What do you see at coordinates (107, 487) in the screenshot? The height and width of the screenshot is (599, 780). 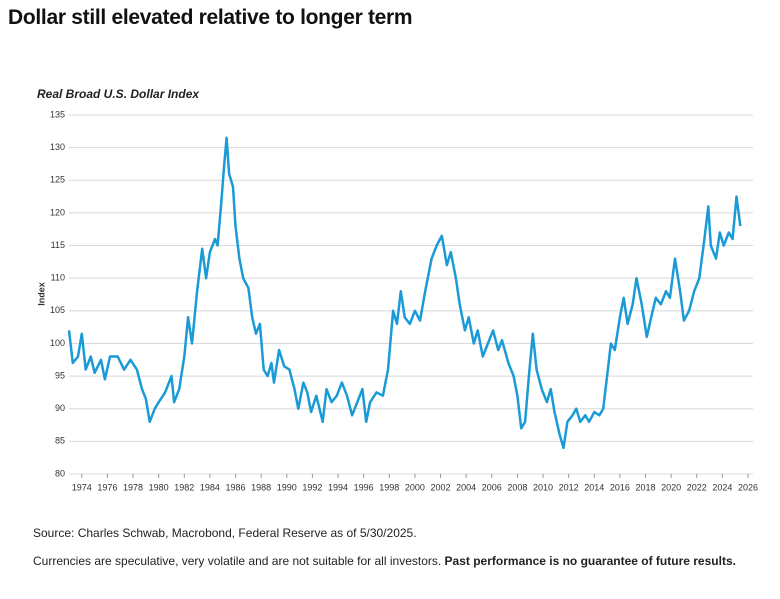 I see `x-tick-label: 1976` at bounding box center [107, 487].